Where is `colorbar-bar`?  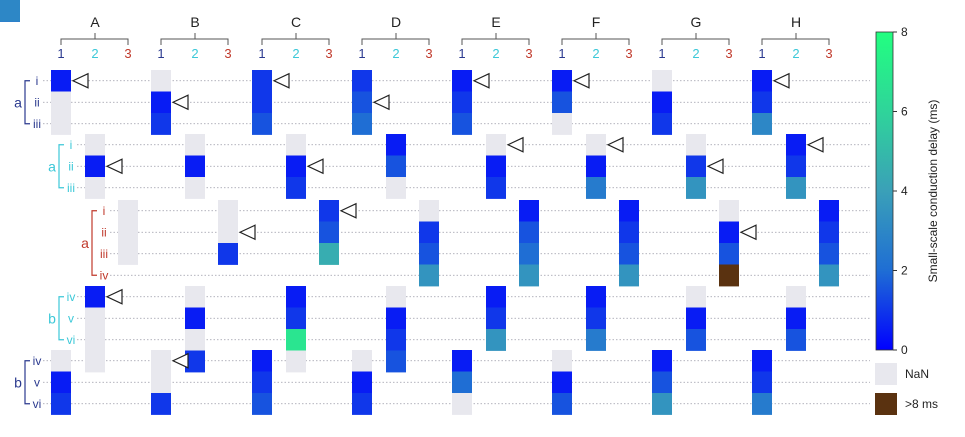
colorbar-bar is located at coordinates (884, 191).